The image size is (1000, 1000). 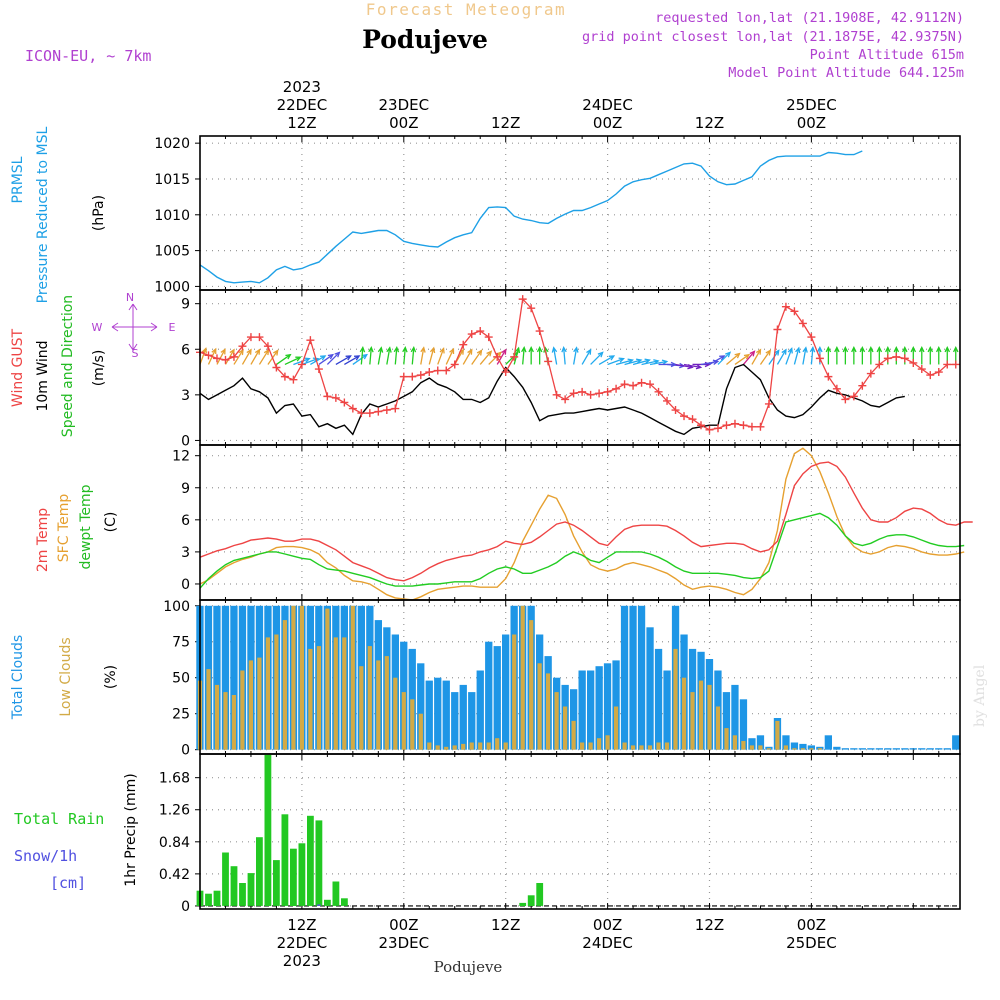 I want to click on footer-location: Podujeve, so click(x=468, y=967).